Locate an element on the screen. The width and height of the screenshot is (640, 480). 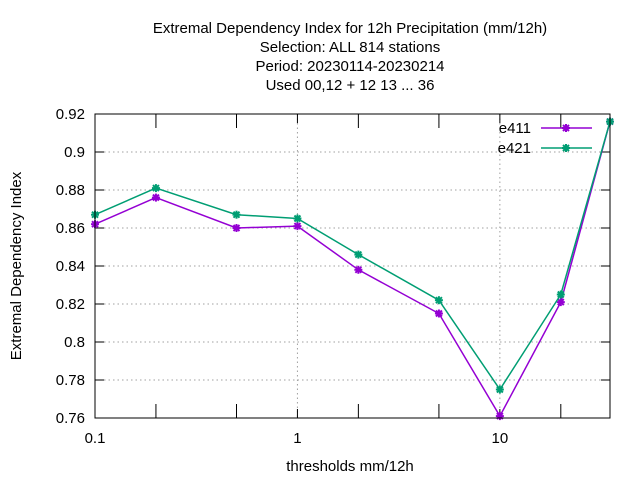
y-tick-label: 0.76 is located at coordinates (70, 418).